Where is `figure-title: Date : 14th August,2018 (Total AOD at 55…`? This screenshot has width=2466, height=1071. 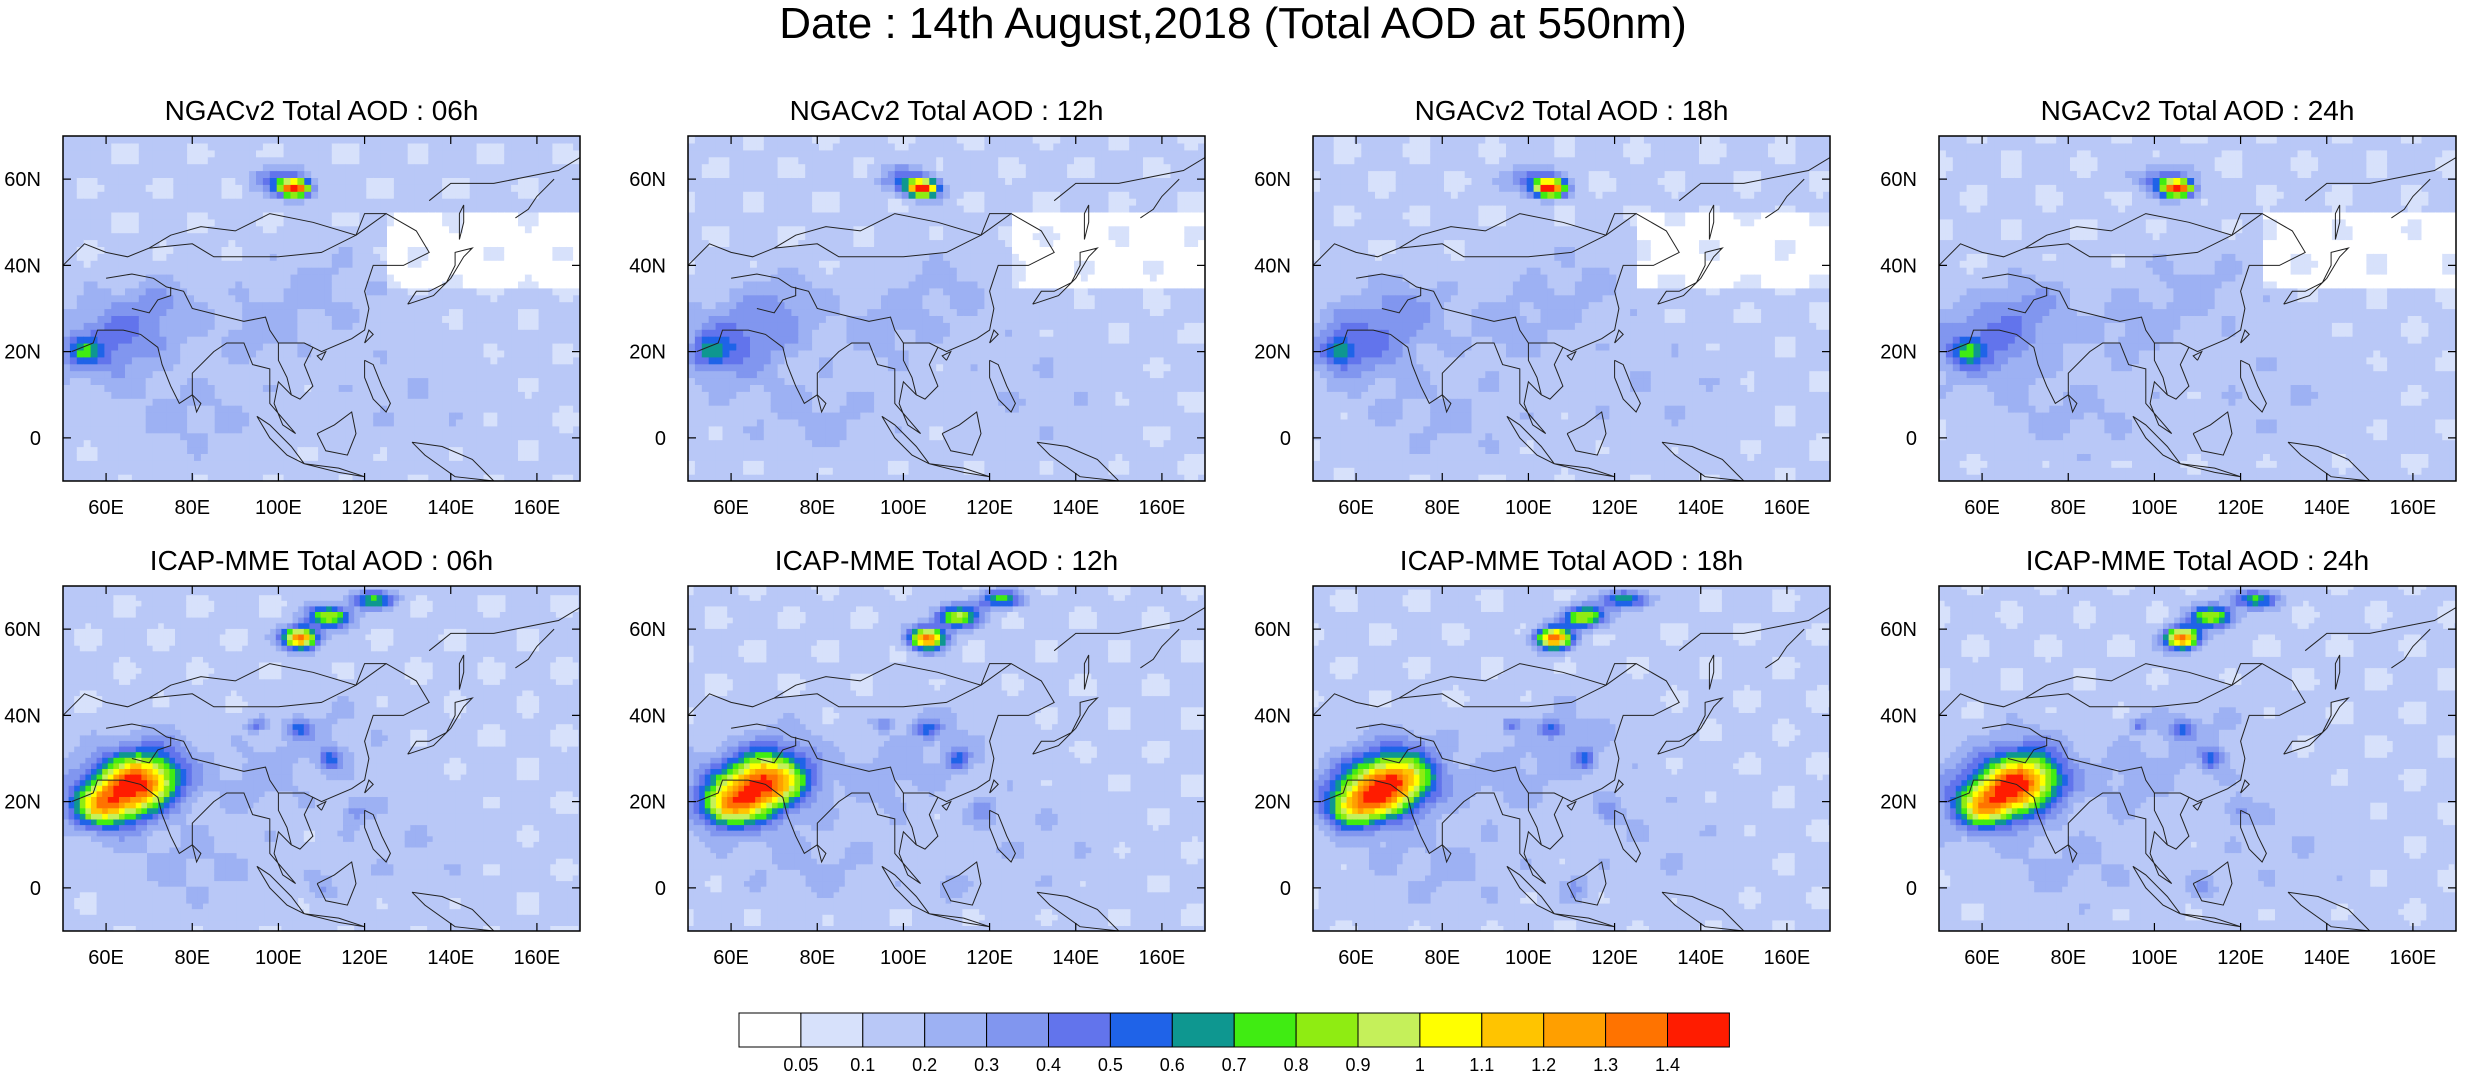 figure-title: Date : 14th August,2018 (Total AOD at 55… is located at coordinates (1233, 24).